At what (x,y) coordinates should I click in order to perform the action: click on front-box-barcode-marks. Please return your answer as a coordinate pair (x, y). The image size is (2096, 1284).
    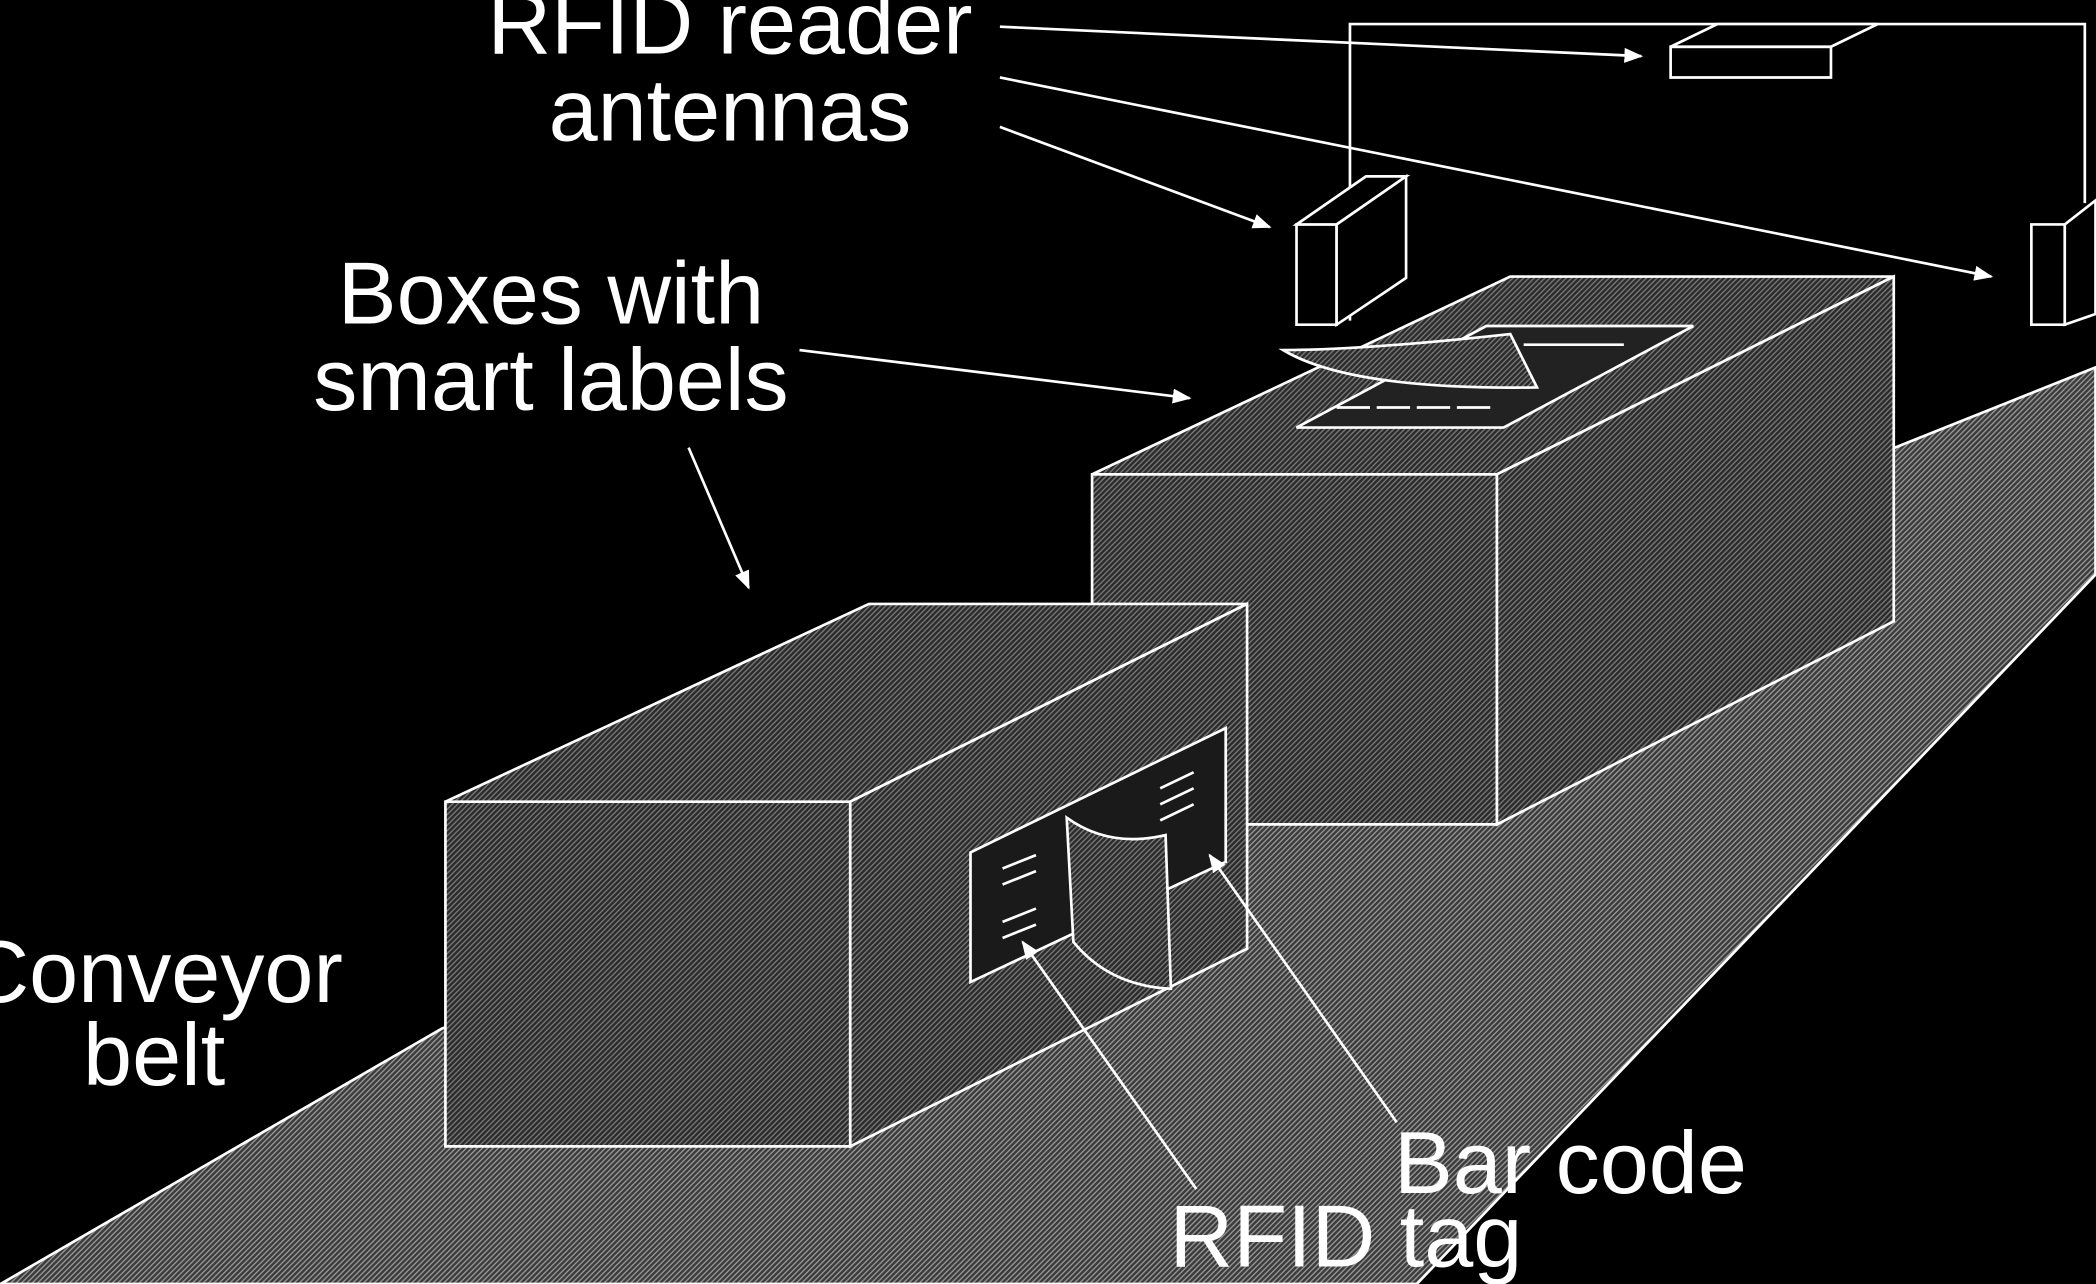
    Looking at the image, I should click on (1098, 855).